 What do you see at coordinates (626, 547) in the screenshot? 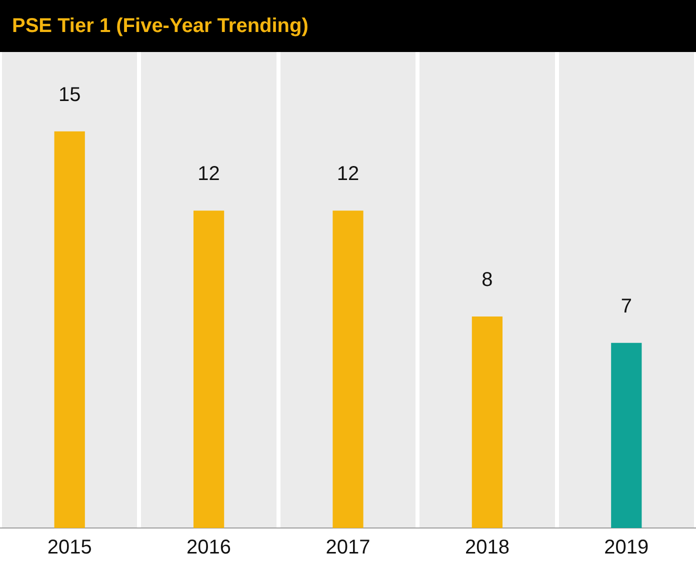
I see `x-tick-label: 2019` at bounding box center [626, 547].